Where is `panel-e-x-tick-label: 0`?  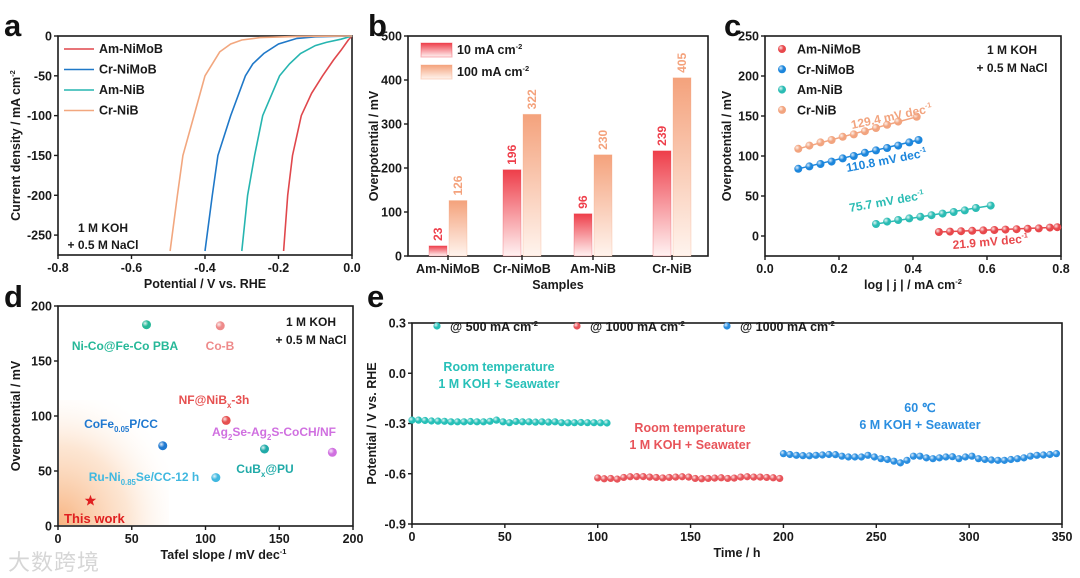 panel-e-x-tick-label: 0 is located at coordinates (412, 537).